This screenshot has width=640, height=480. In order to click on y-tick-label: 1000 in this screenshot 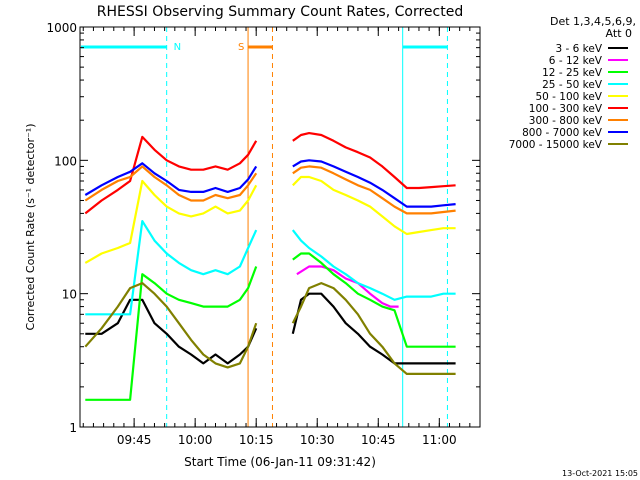, I will do `click(61, 28)`.